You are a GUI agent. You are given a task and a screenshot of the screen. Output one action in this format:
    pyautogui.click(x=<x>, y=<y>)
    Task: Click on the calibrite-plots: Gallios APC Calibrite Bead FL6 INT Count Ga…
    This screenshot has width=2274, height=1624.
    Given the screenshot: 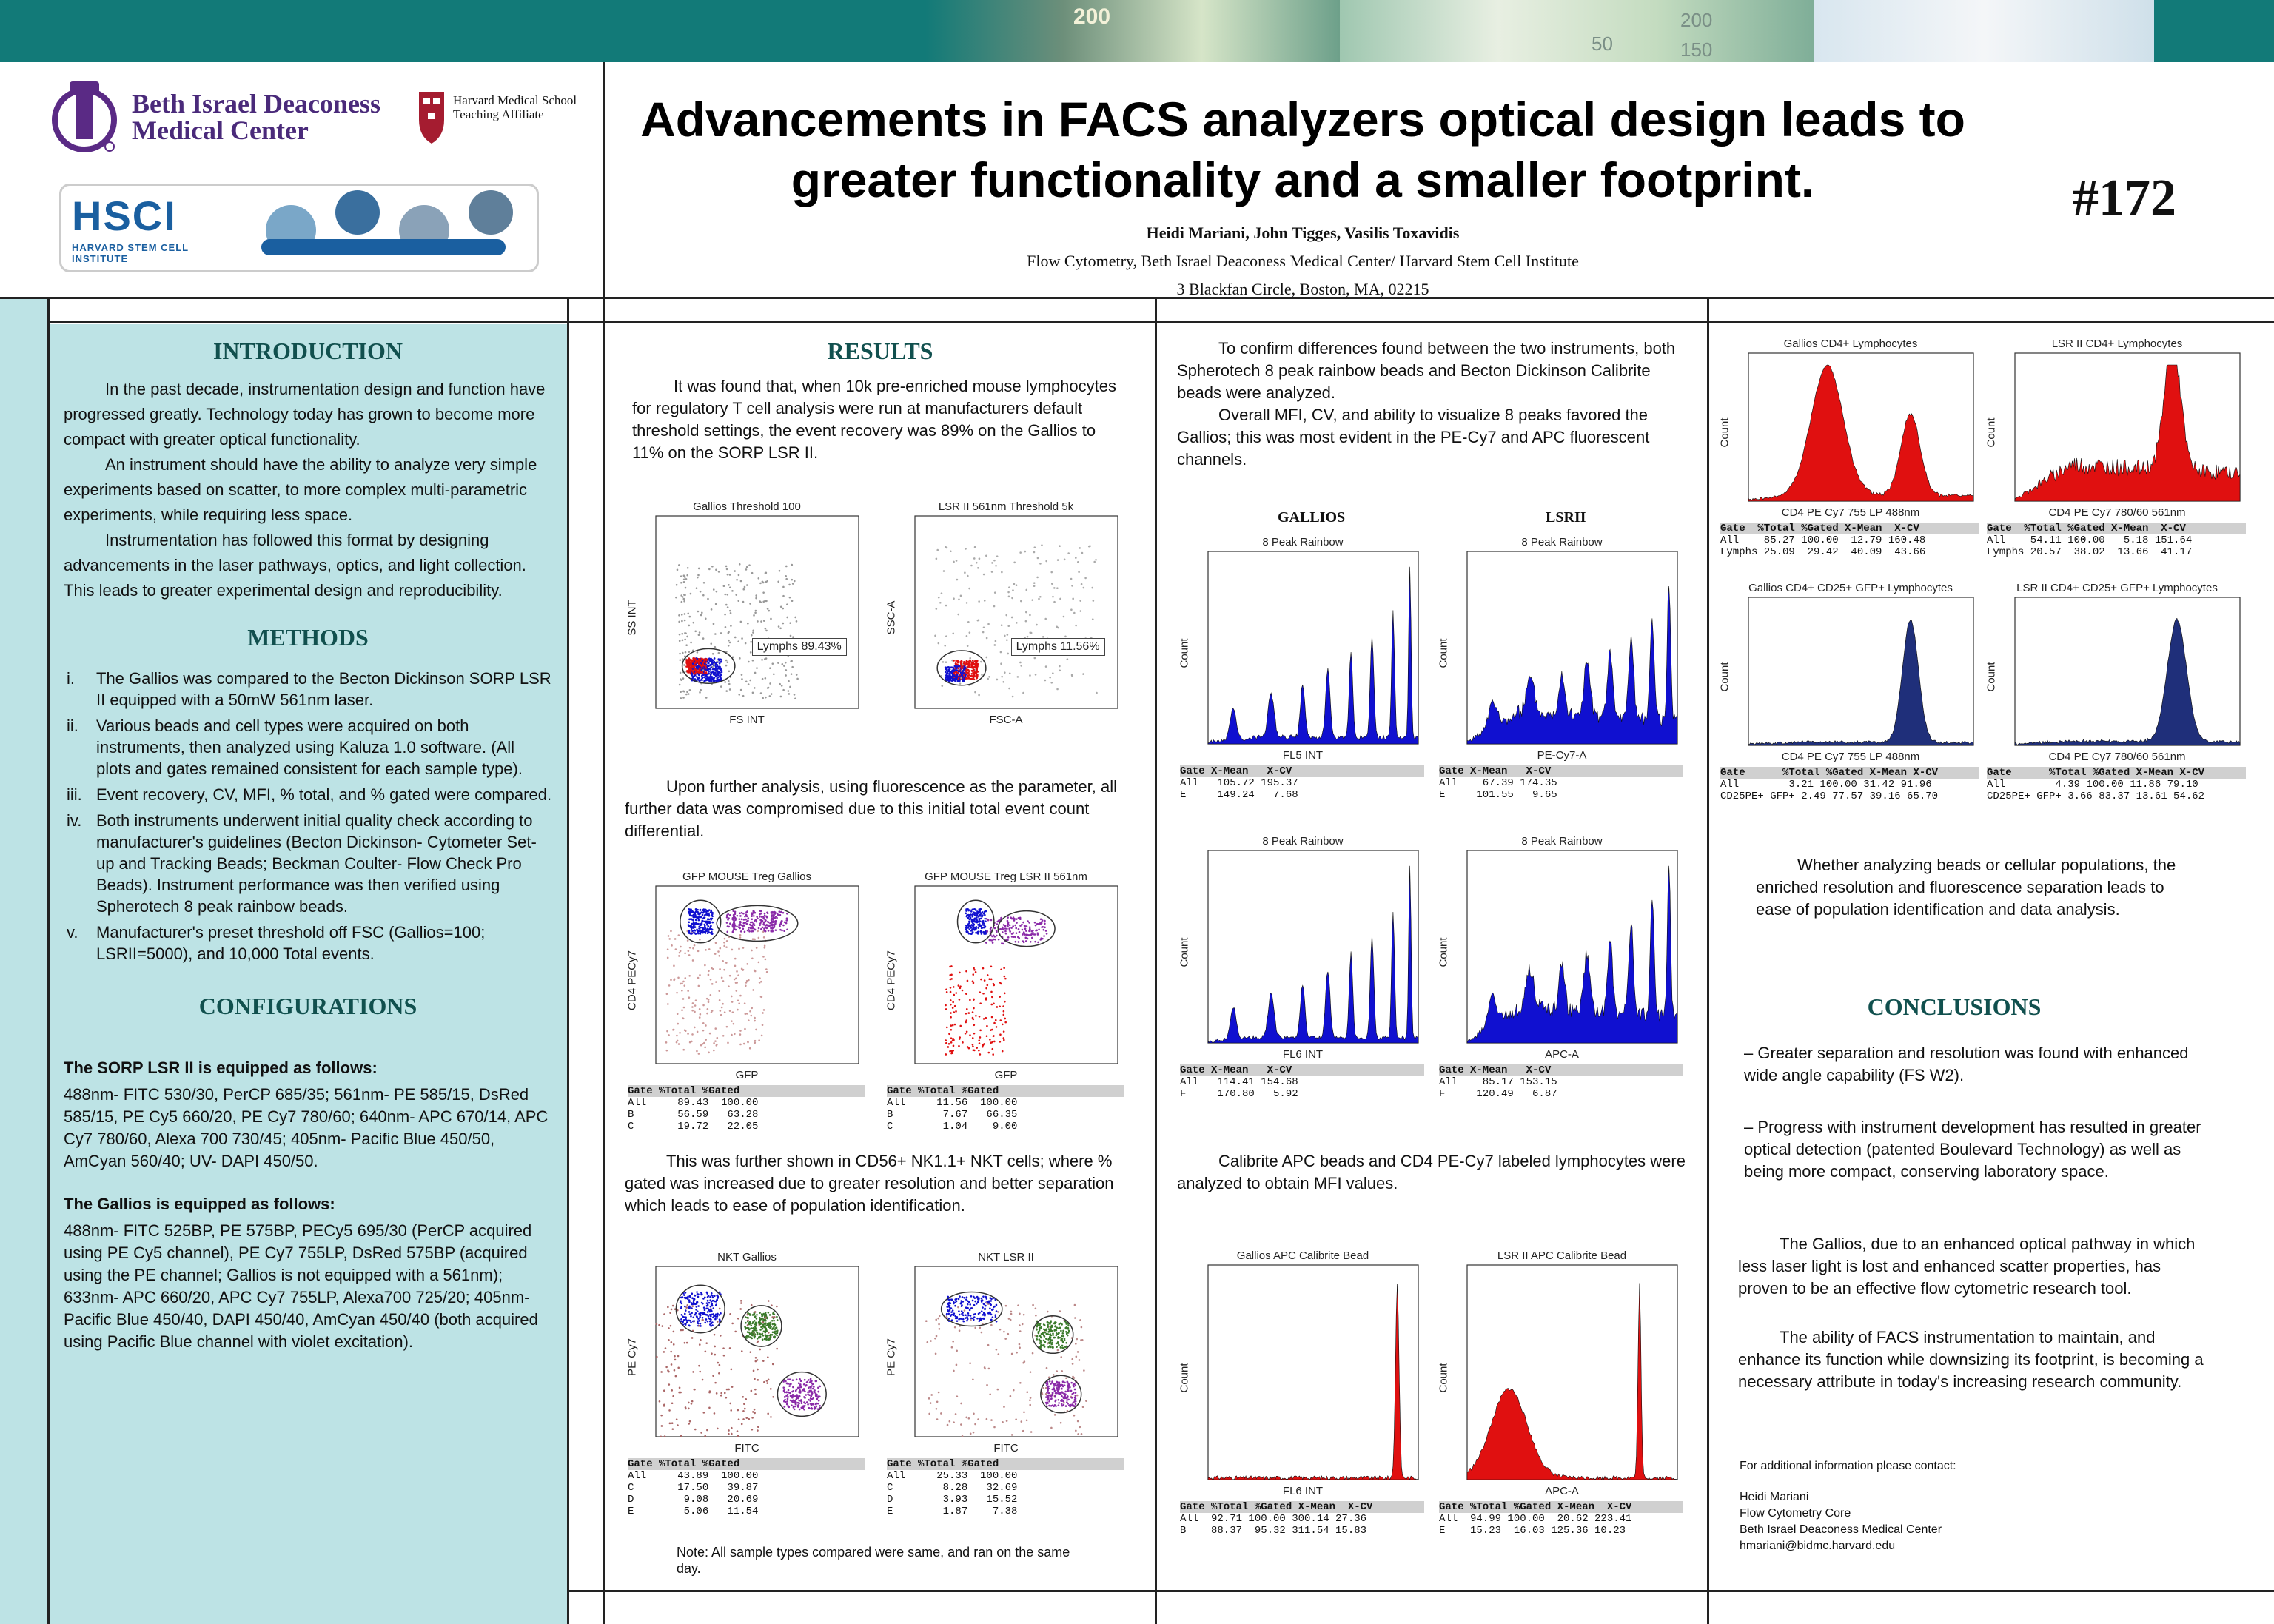 What is the action you would take?
    pyautogui.click(x=1436, y=1408)
    